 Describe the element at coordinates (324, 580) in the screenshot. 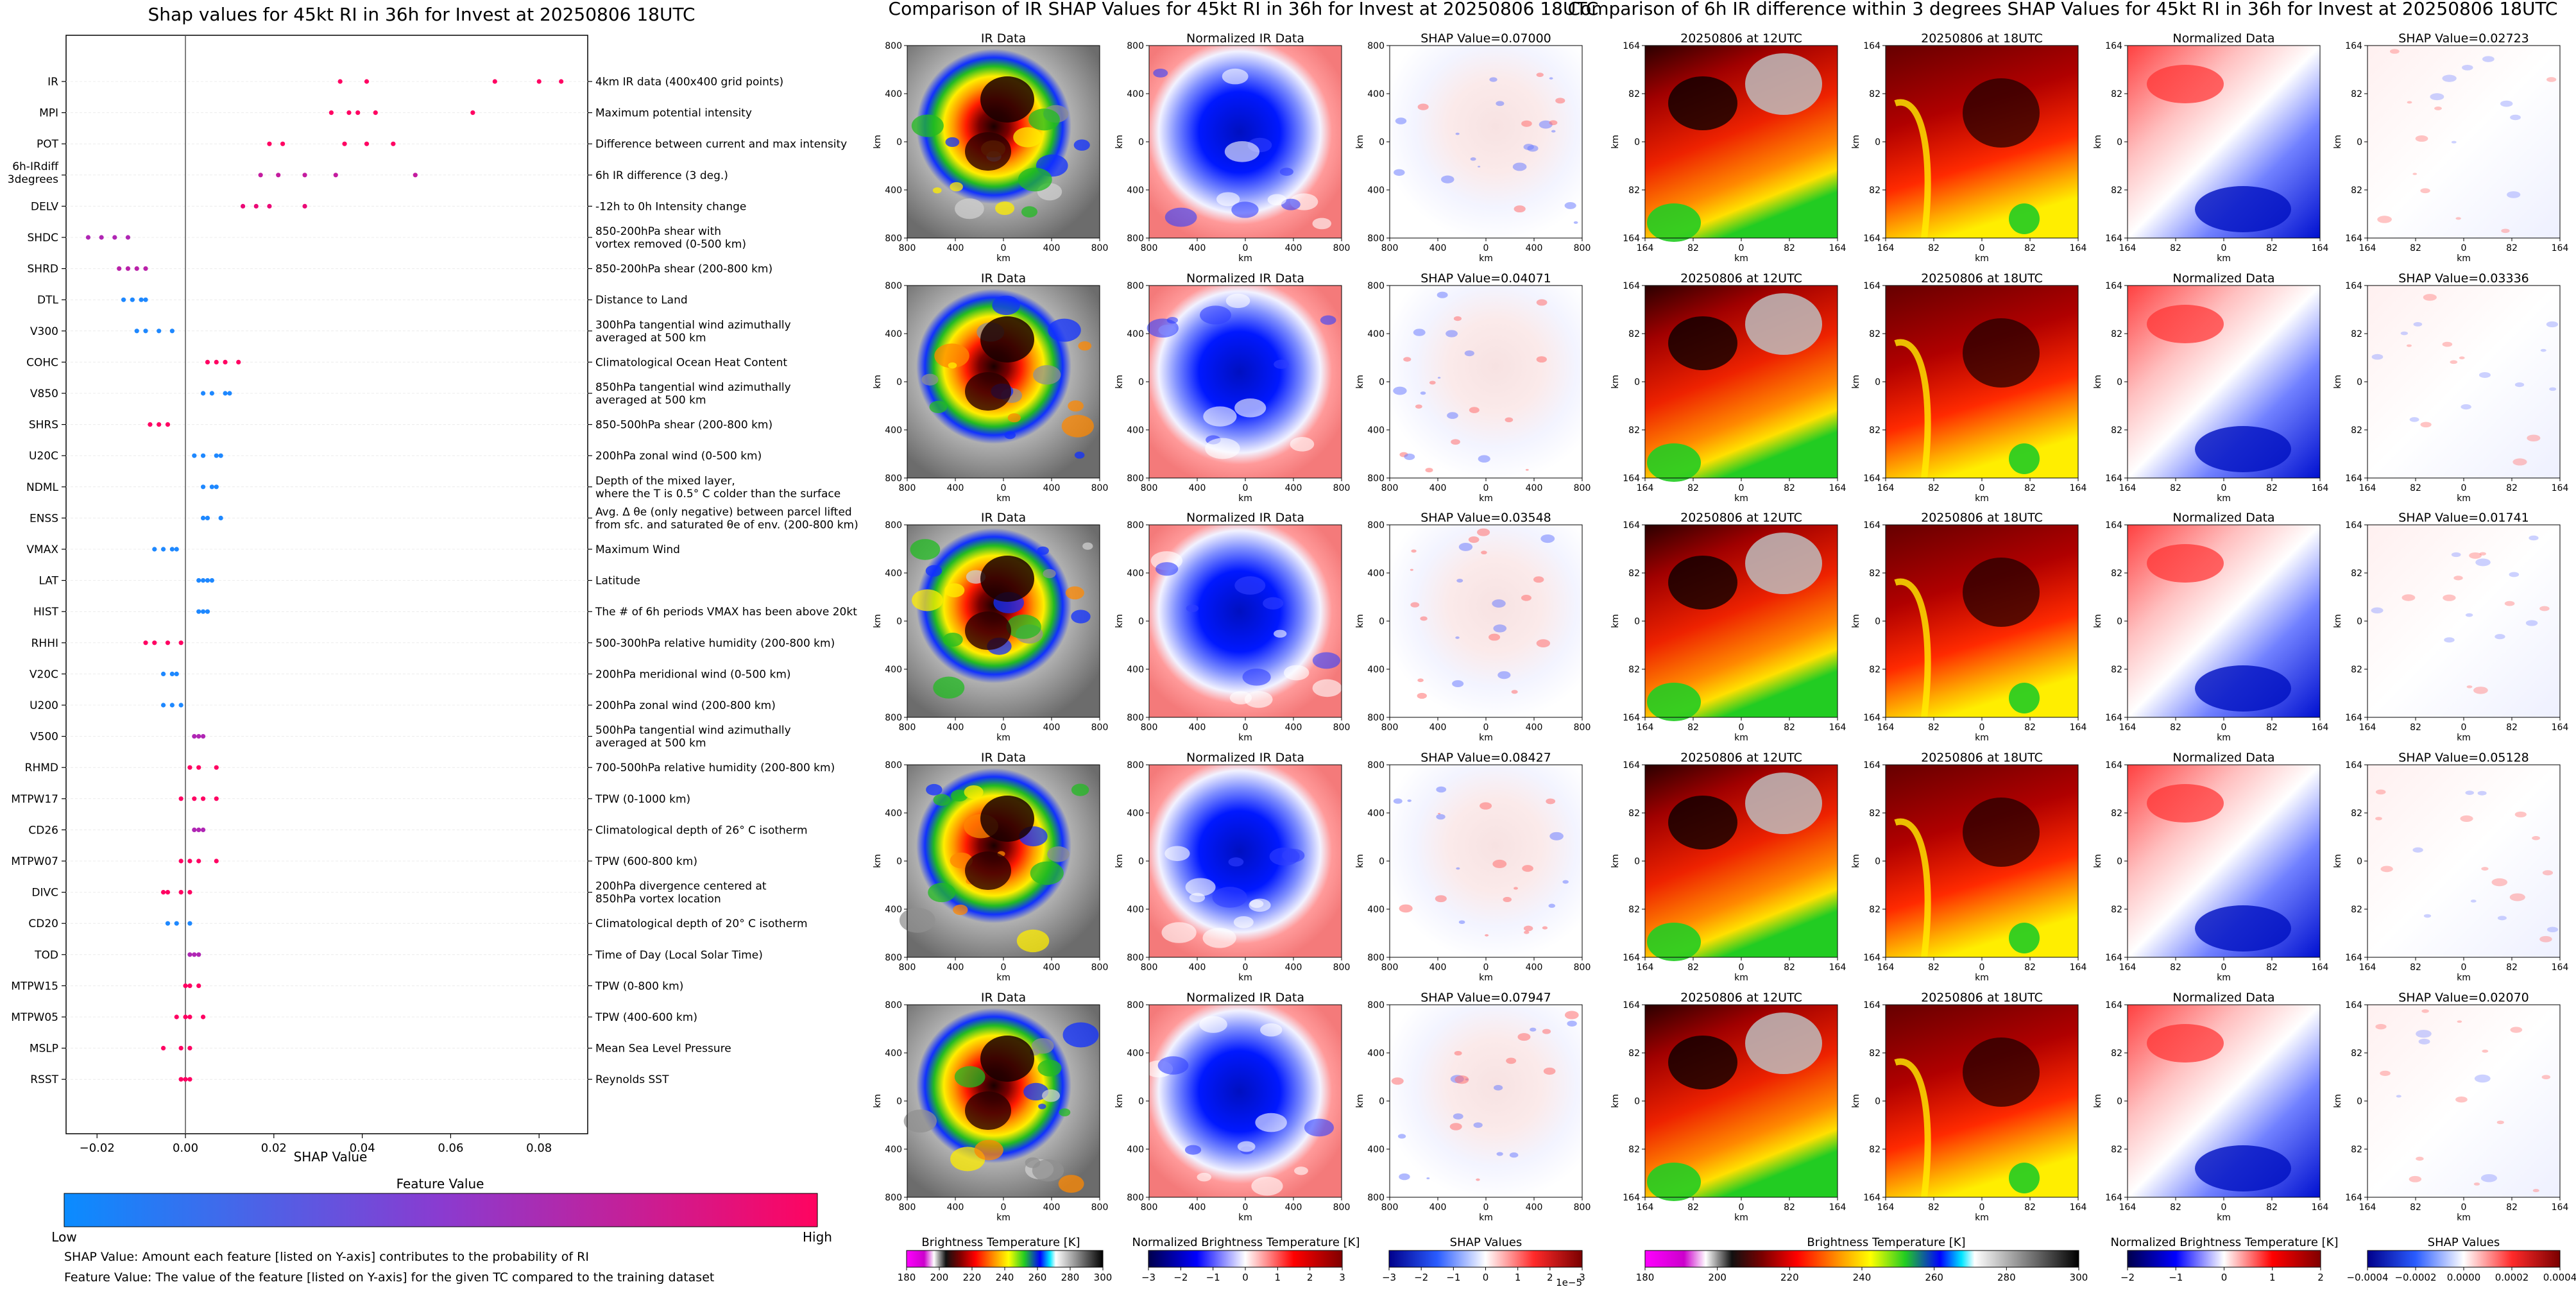

I see `shap-points` at that location.